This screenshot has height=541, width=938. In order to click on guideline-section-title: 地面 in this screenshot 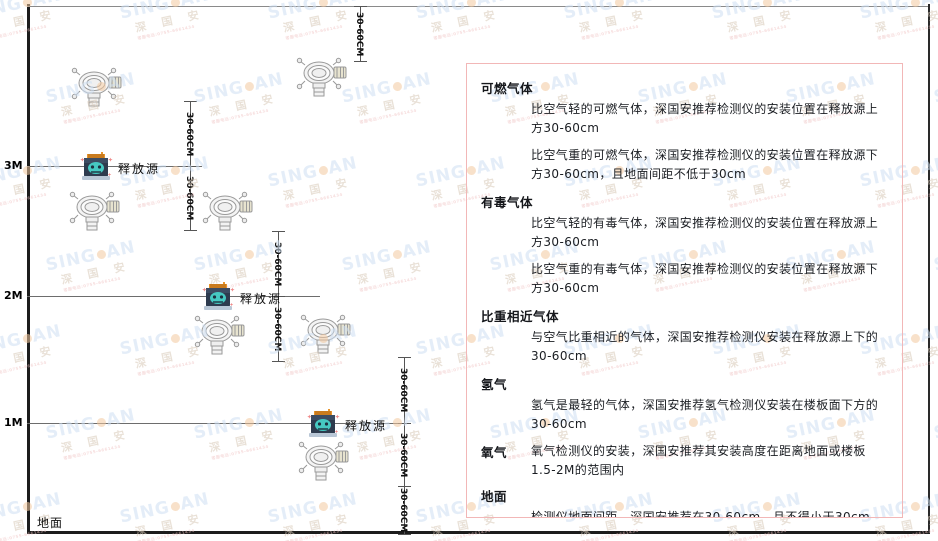, I will do `click(494, 496)`.